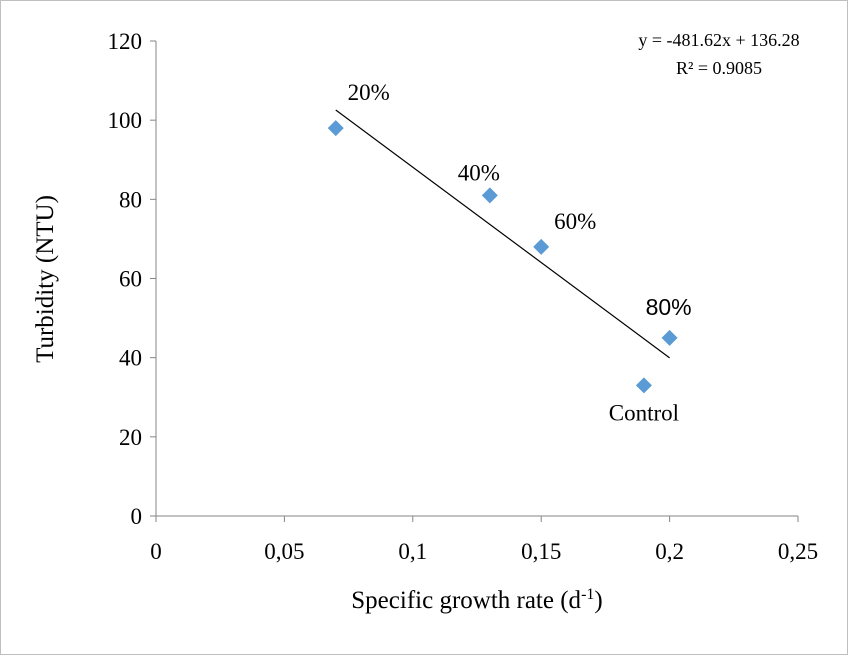  Describe the element at coordinates (412, 551) in the screenshot. I see `x-tick-label: 0,1` at that location.